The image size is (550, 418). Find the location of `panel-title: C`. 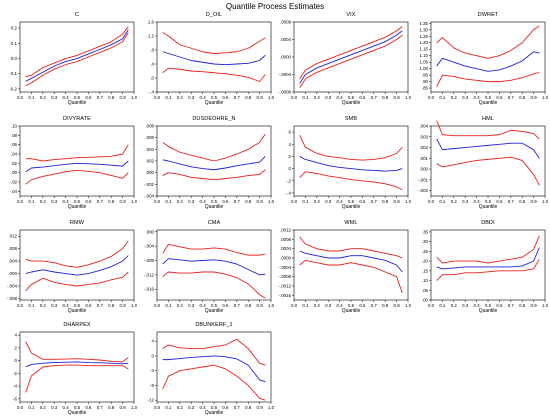

panel-title: C is located at coordinates (77, 15).